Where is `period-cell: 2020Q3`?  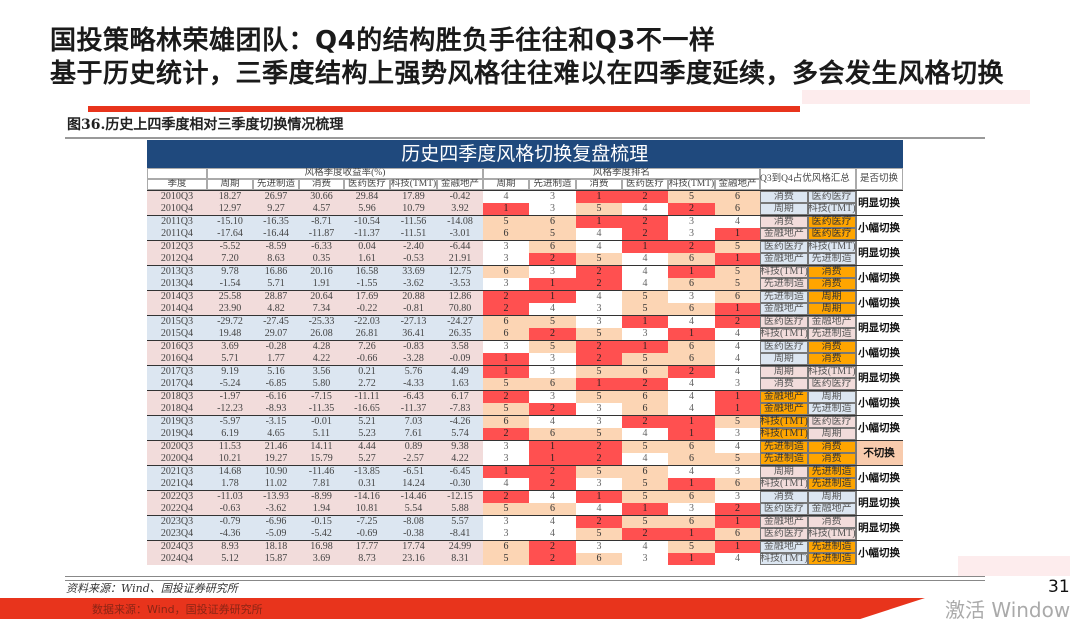
period-cell: 2020Q3 is located at coordinates (177, 446).